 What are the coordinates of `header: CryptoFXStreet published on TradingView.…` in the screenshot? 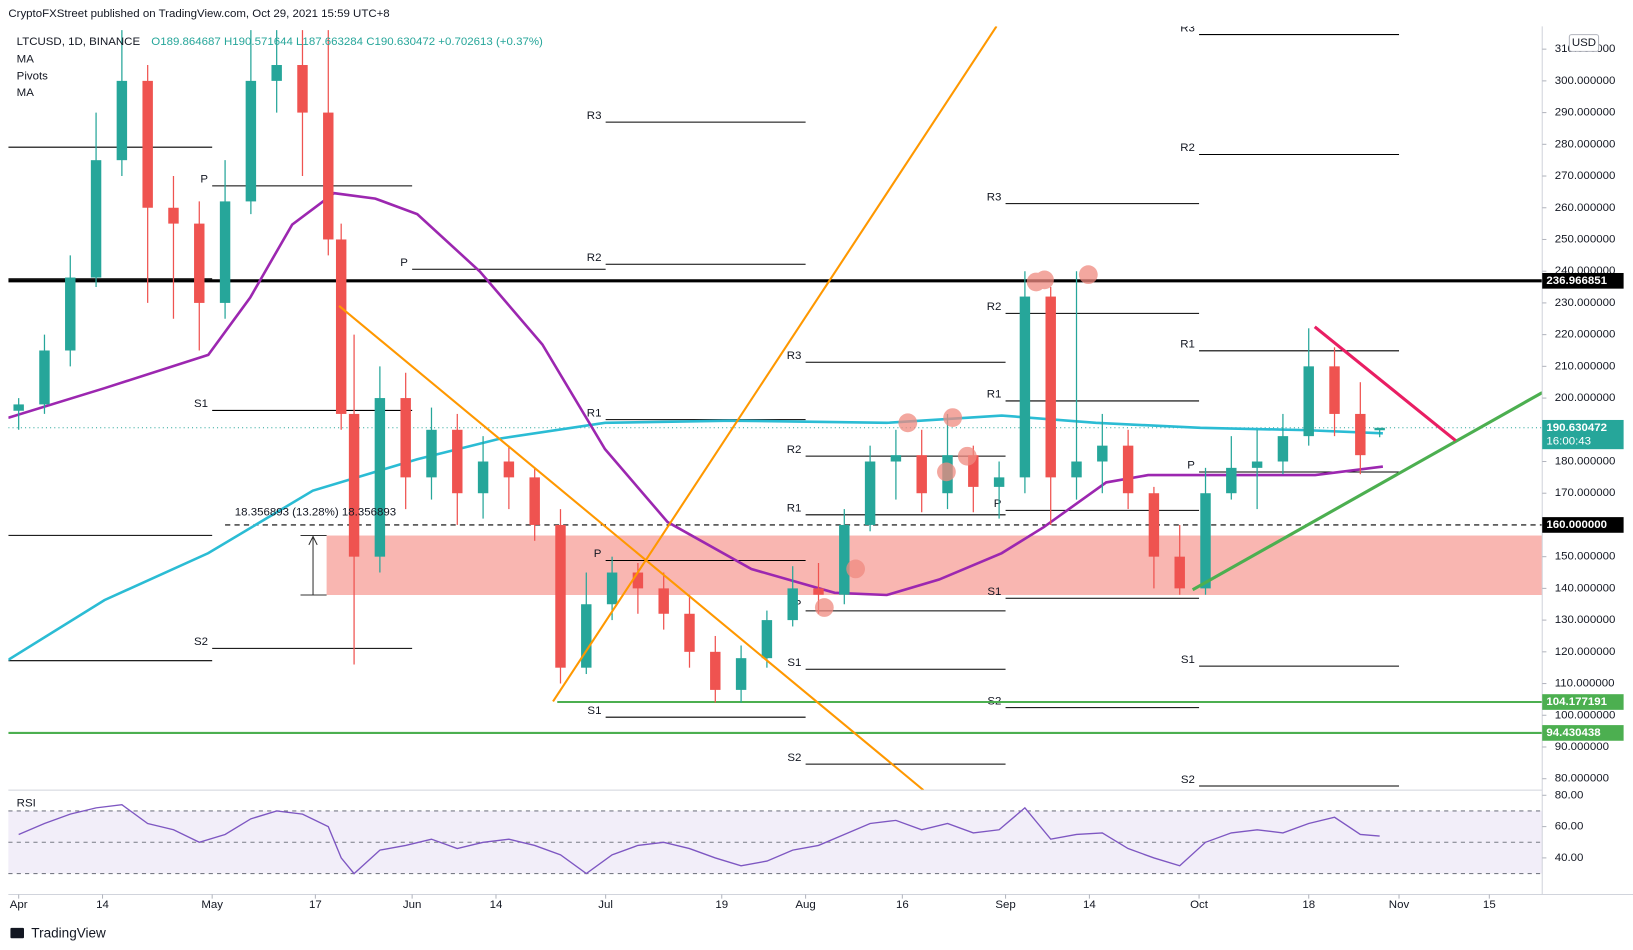 It's located at (198, 14).